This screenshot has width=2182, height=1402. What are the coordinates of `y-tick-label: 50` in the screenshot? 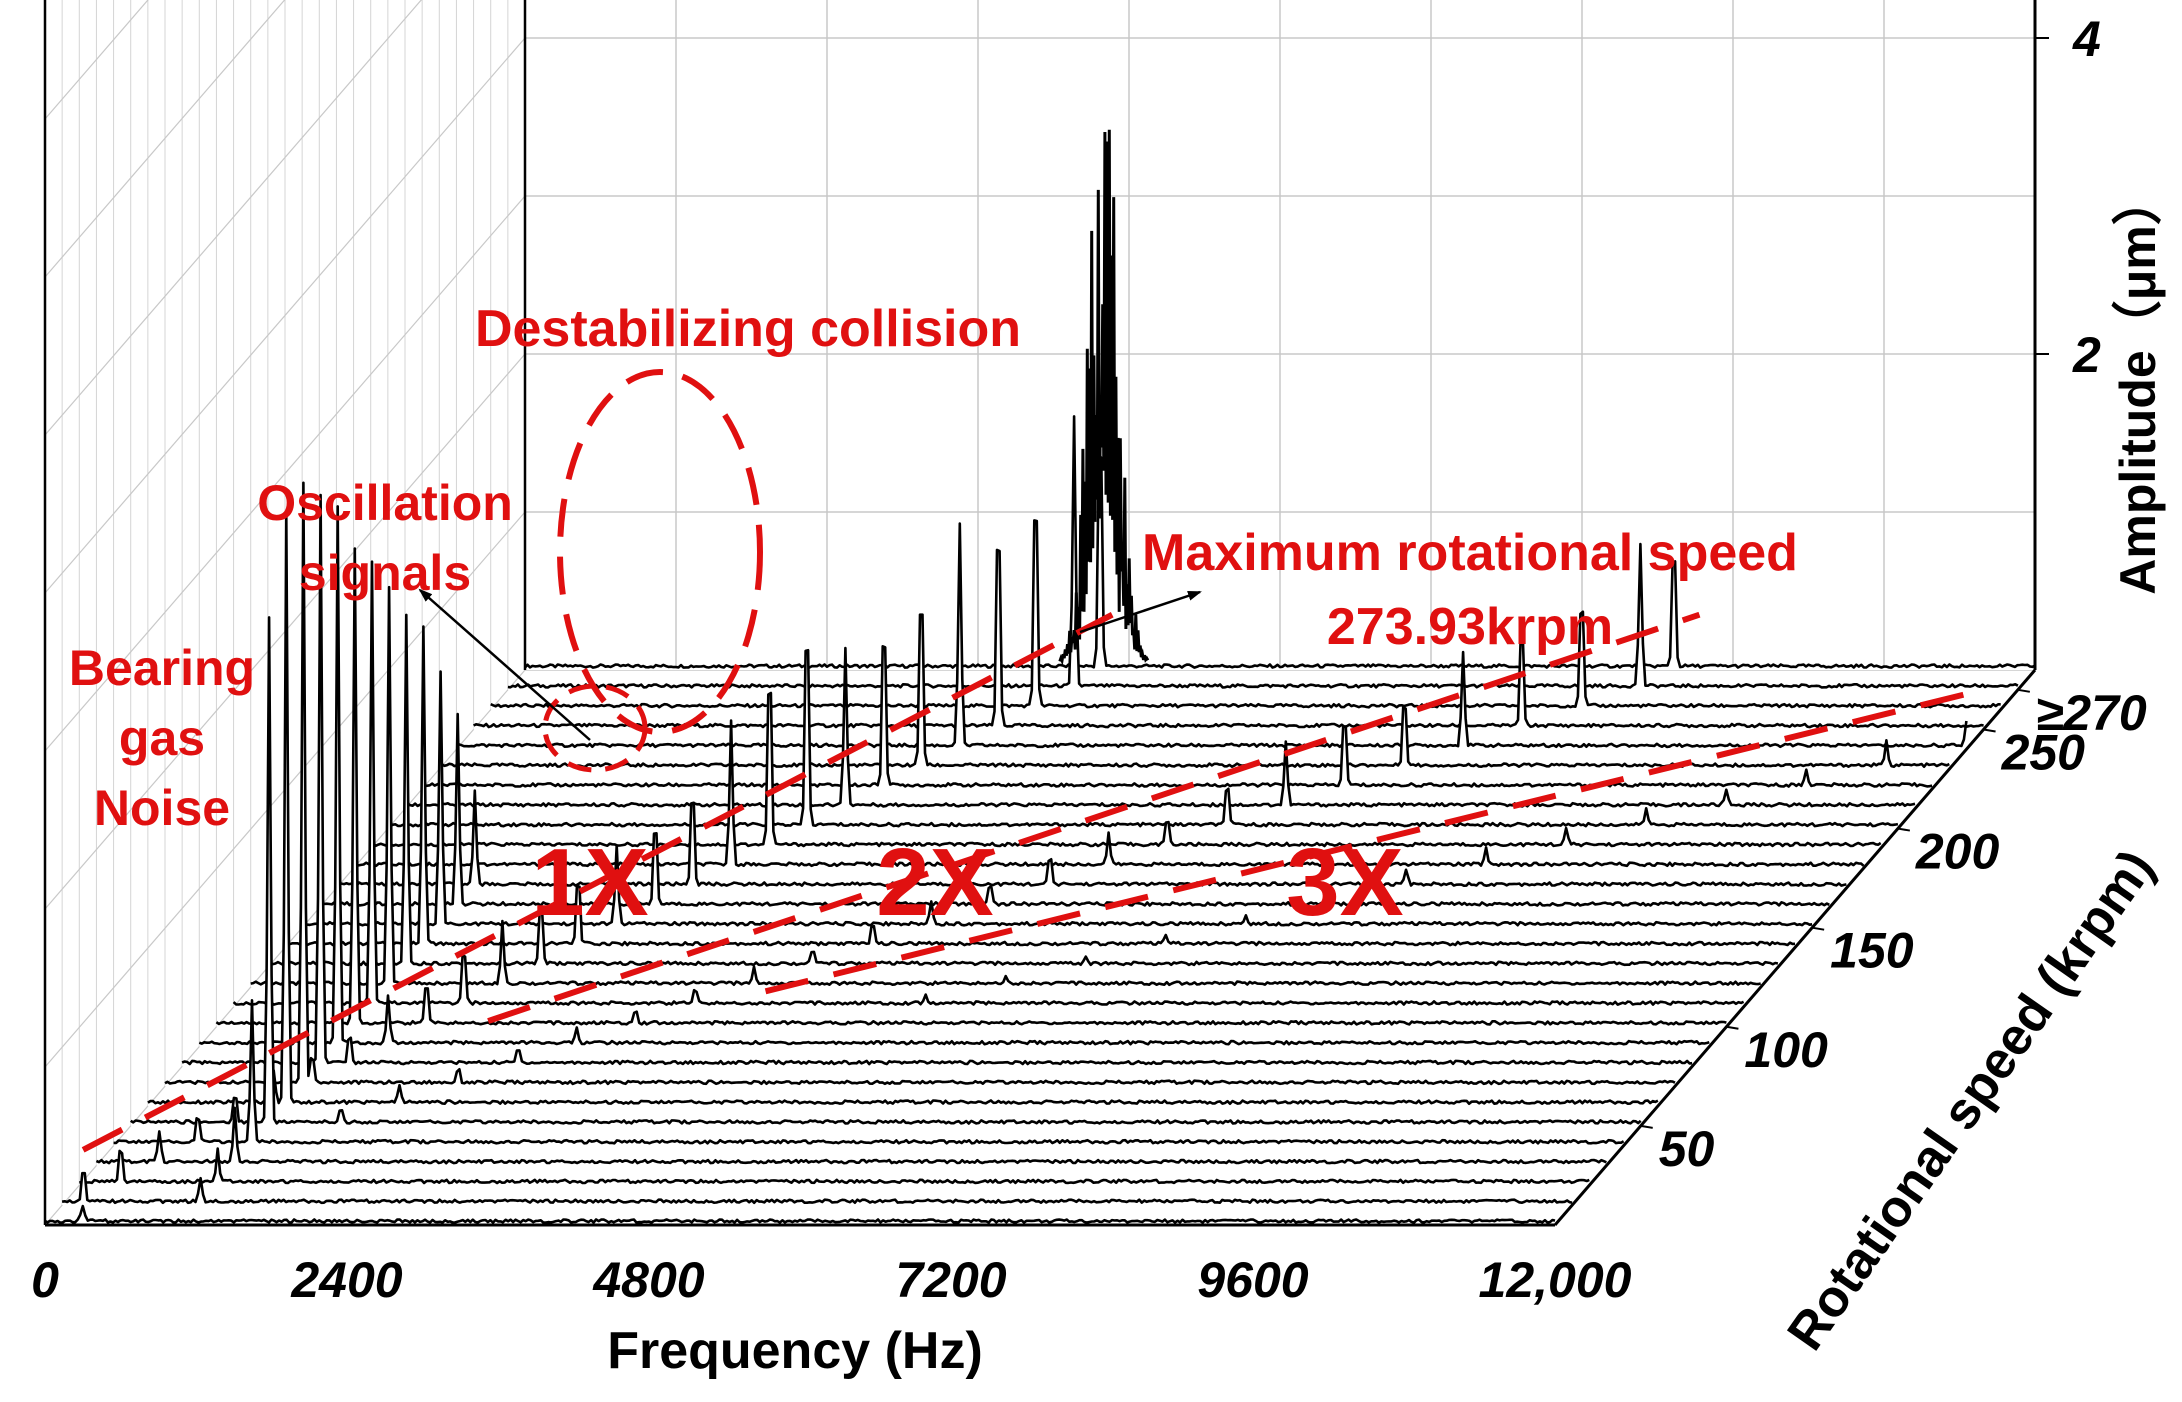 It's located at (1687, 1149).